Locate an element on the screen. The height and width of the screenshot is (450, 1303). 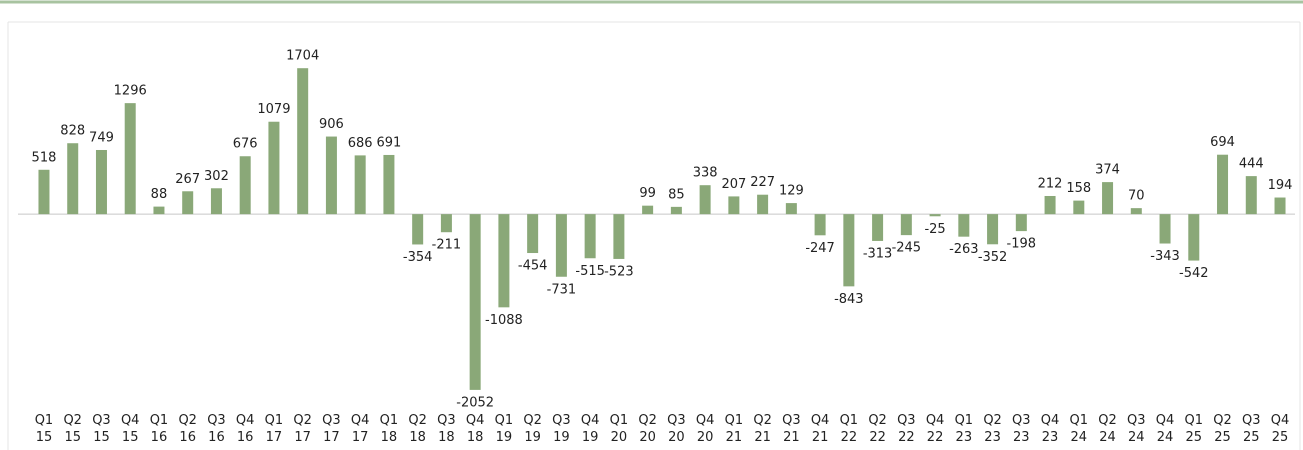
x-tick-label: Q2 24 is located at coordinates (1107, 429).